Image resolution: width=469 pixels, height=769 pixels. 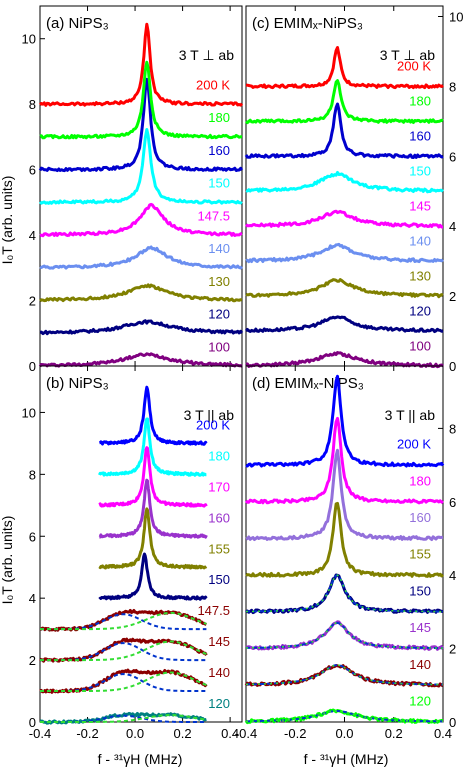 I want to click on field-label: 3 T || ab, so click(x=410, y=415).